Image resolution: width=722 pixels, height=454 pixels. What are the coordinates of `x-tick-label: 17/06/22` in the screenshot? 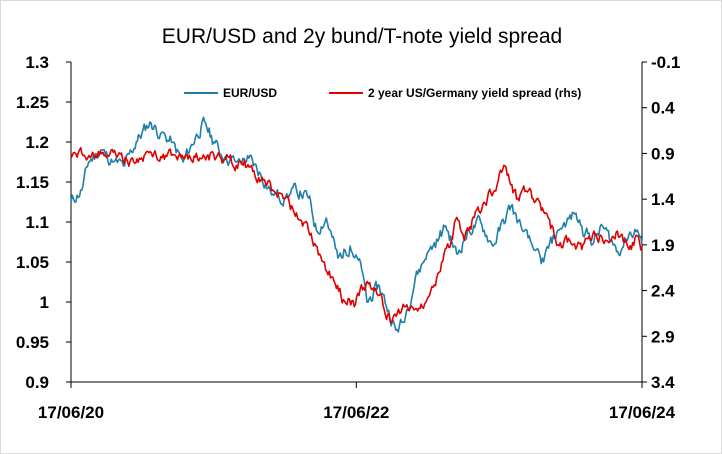 It's located at (356, 412).